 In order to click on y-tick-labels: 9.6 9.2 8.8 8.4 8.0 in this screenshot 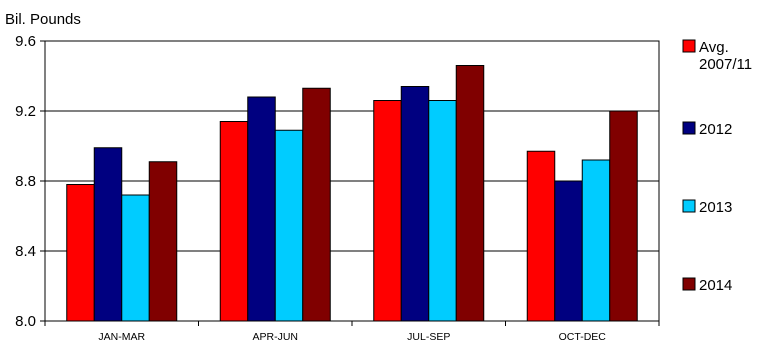, I will do `click(25, 181)`.